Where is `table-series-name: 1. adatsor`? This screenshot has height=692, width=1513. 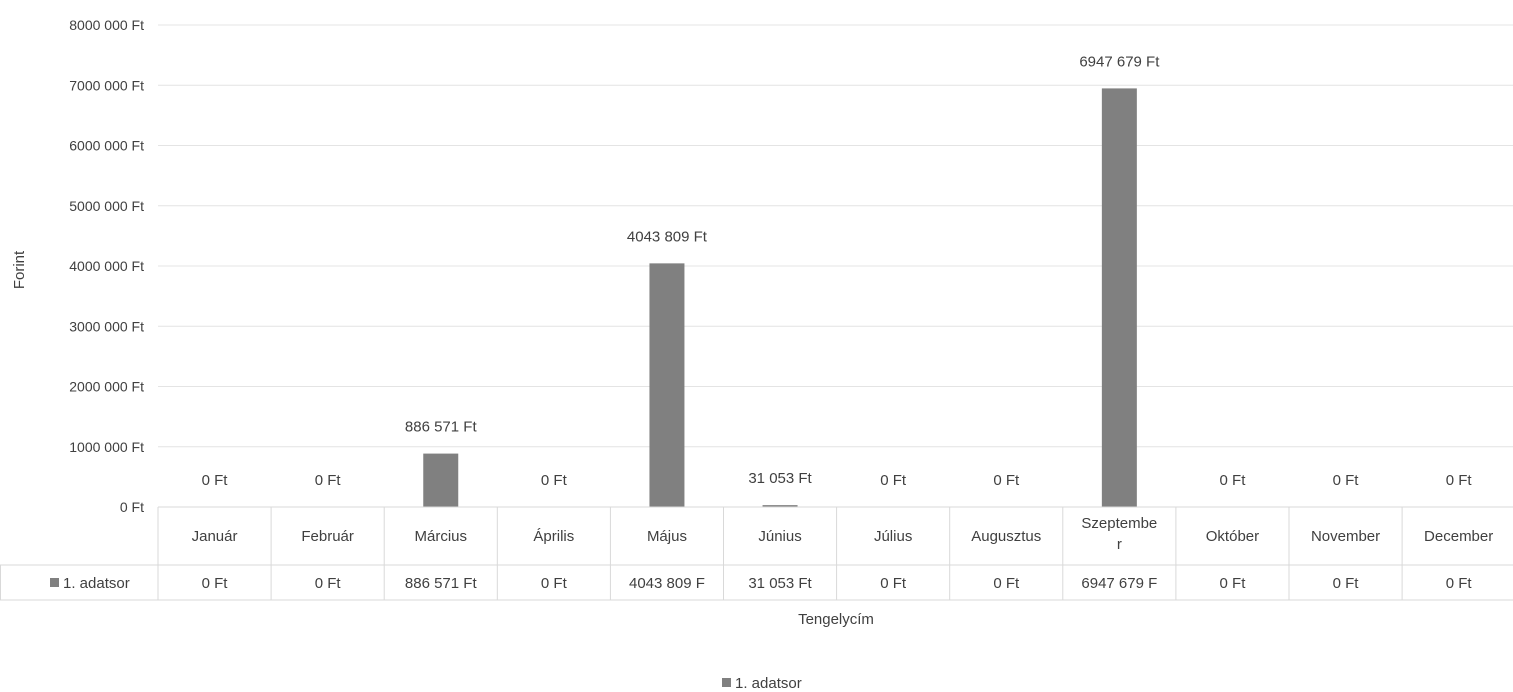
table-series-name: 1. adatsor is located at coordinates (96, 583).